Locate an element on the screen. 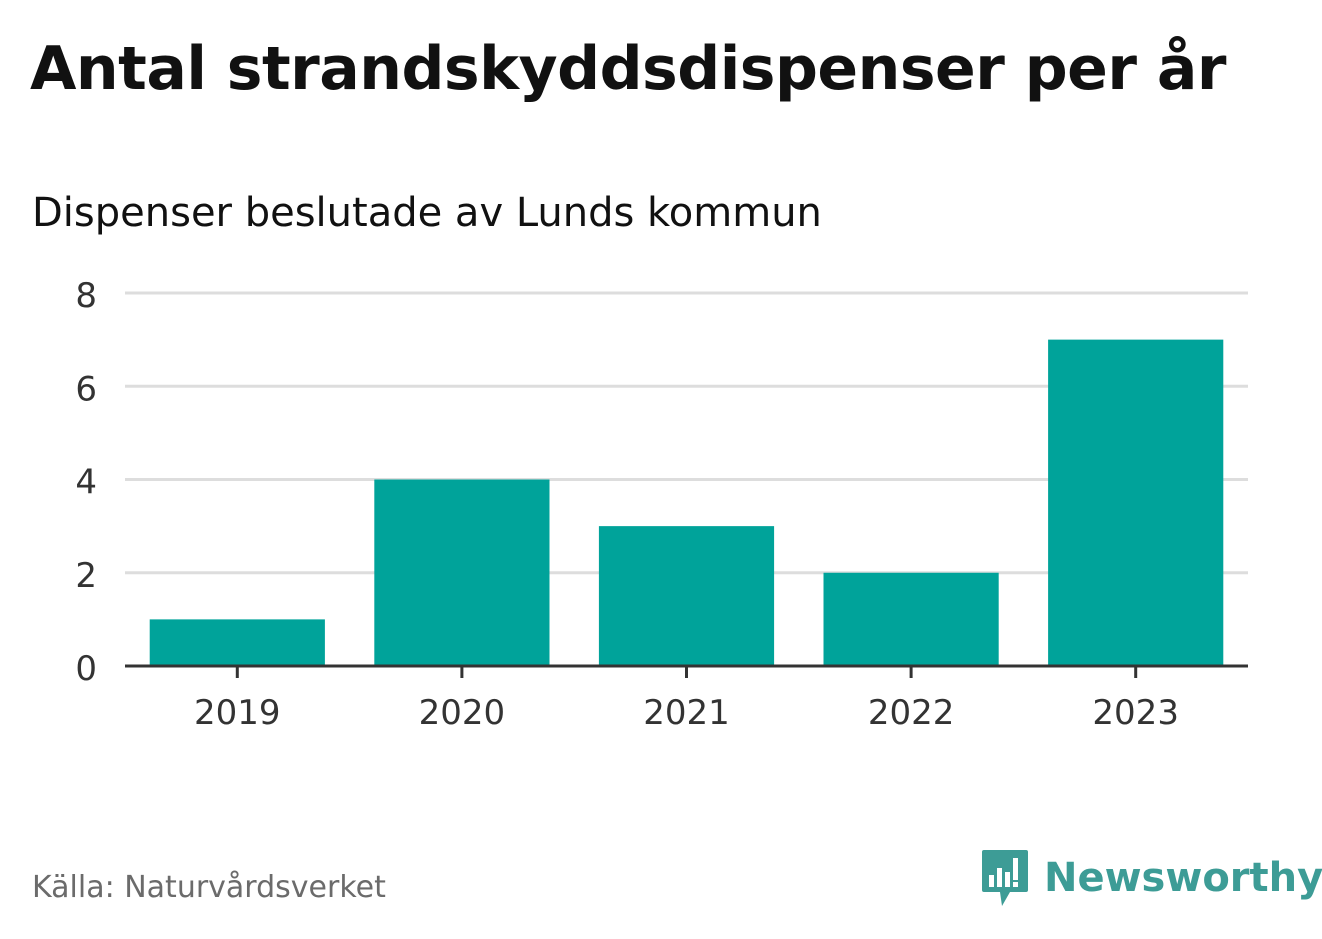 This screenshot has width=1322, height=939. source-note: Källa: Naturvårdsverket is located at coordinates (209, 887).